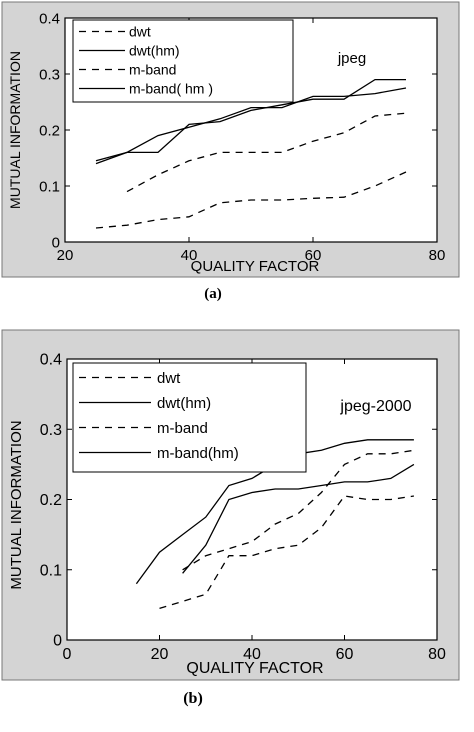  I want to click on legend-label: m-band(hm), so click(198, 453).